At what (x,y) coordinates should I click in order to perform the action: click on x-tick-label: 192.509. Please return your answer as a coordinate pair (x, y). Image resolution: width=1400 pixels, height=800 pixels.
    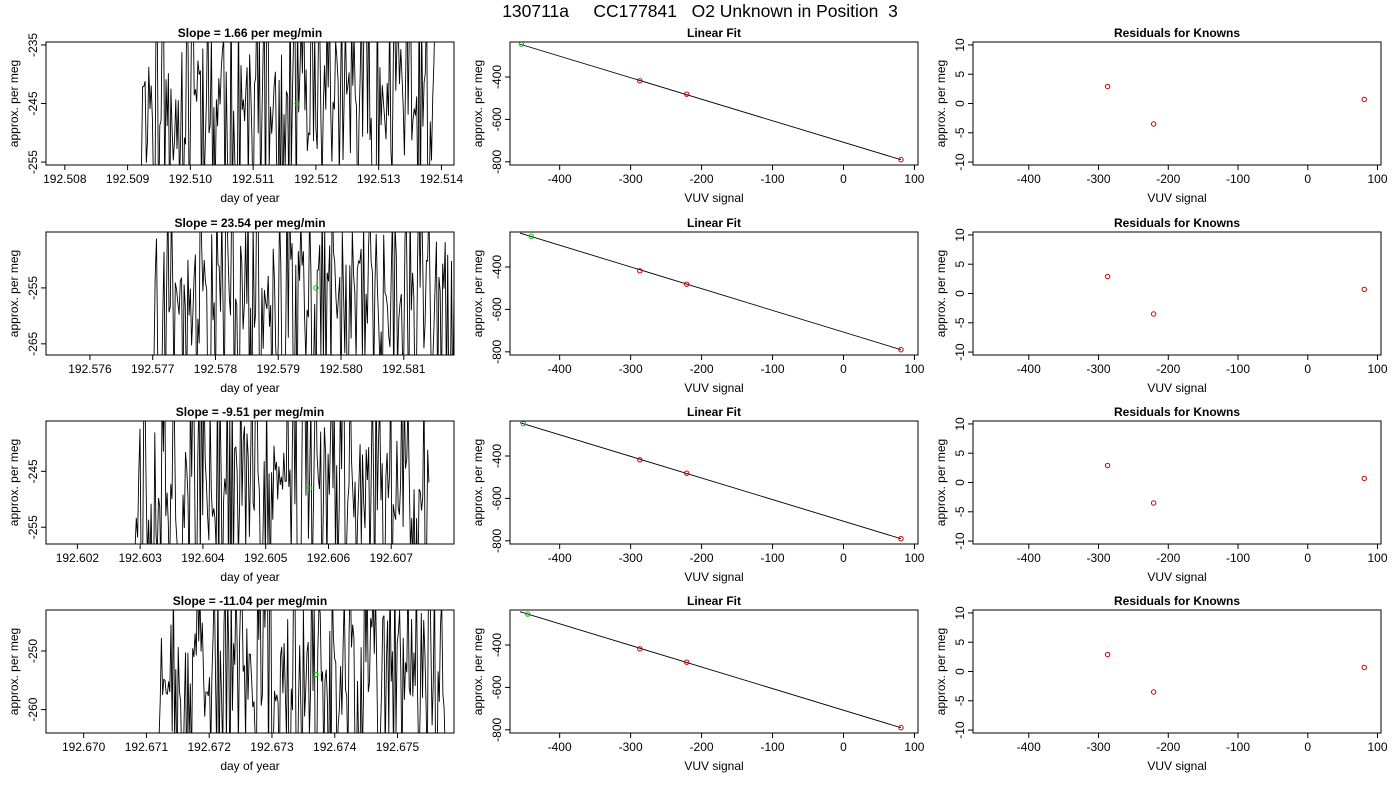
    Looking at the image, I should click on (128, 179).